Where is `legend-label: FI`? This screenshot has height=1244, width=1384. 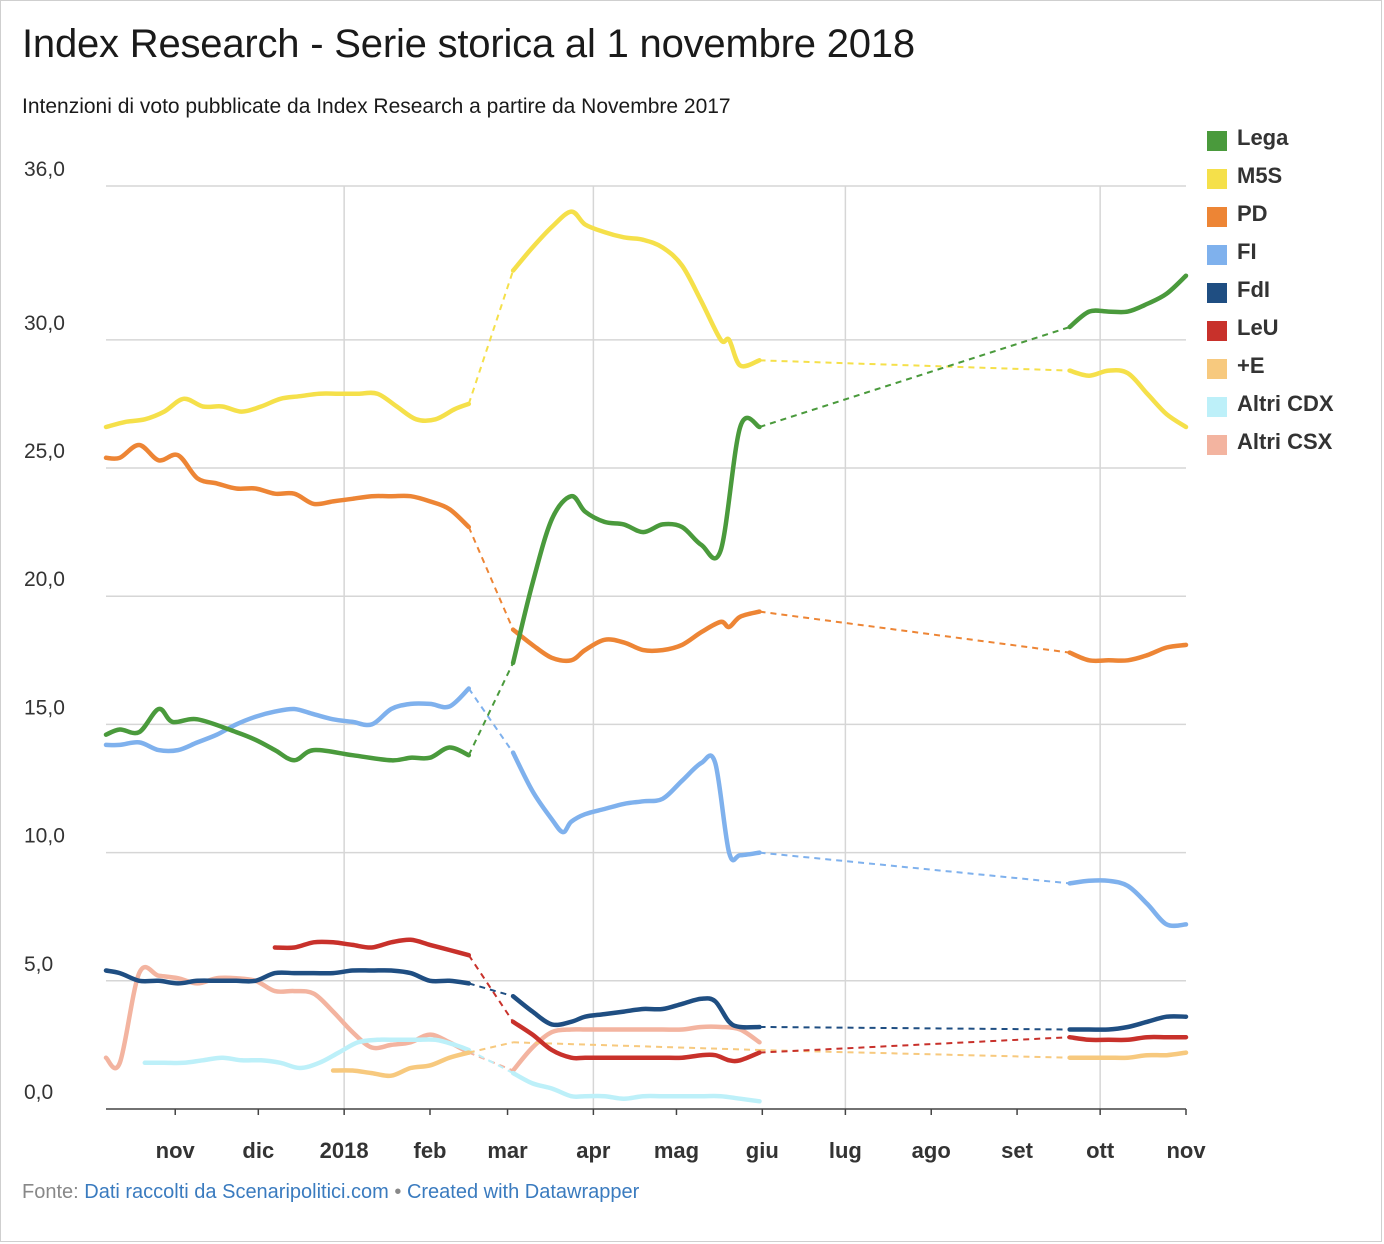 legend-label: FI is located at coordinates (1247, 251).